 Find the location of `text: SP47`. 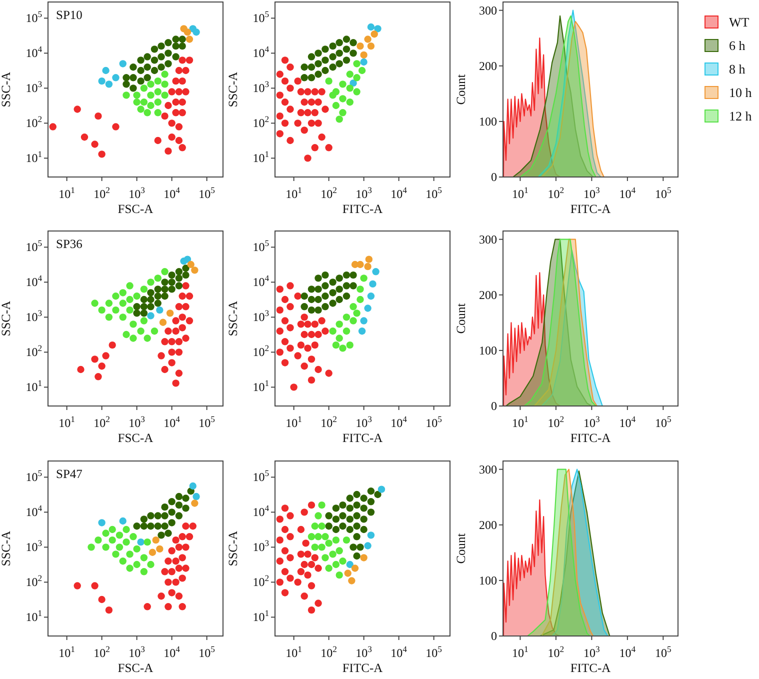

text: SP47 is located at coordinates (69, 474).